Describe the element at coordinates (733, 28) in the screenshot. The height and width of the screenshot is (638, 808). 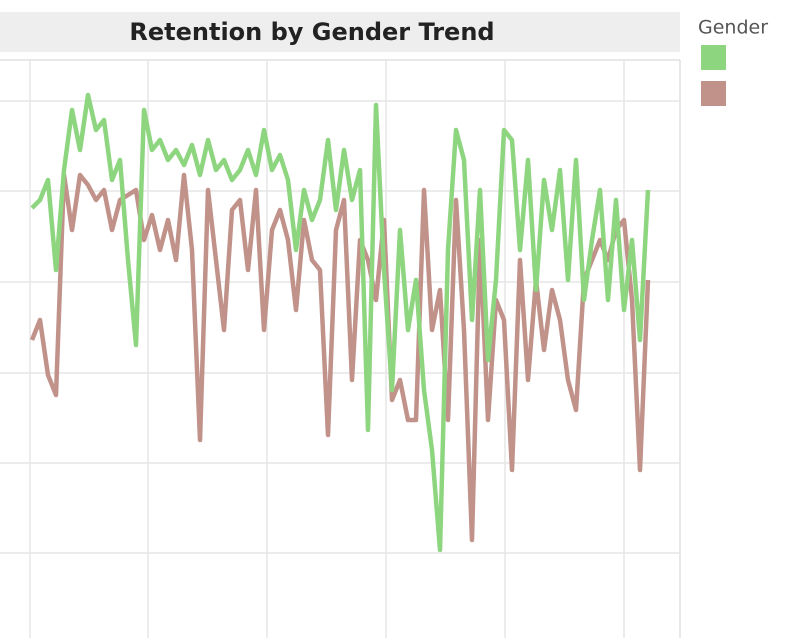
I see `legend-title: Gender` at that location.